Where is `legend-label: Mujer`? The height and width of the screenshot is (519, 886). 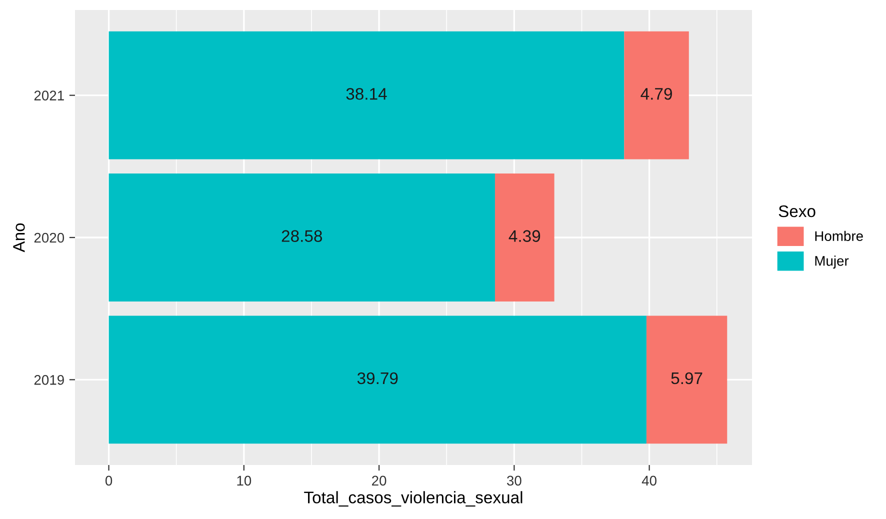 legend-label: Mujer is located at coordinates (832, 262).